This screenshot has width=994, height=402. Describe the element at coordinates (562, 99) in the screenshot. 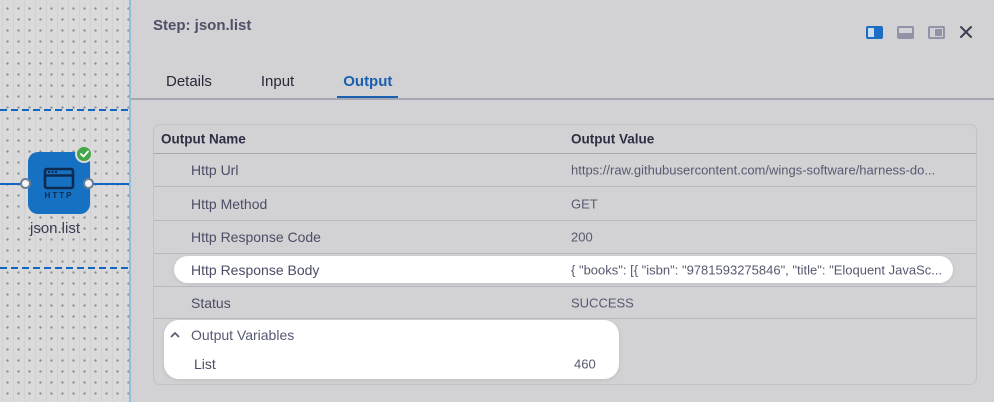

I see `tabs-divider` at that location.